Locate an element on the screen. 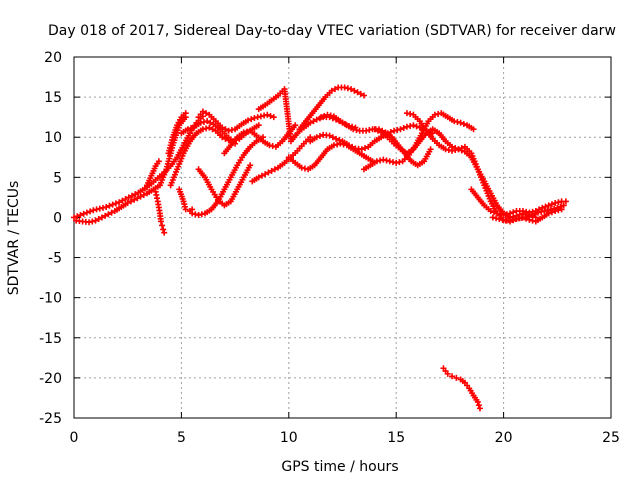 This screenshot has width=640, height=480. x-tick-label: 0 is located at coordinates (74, 438).